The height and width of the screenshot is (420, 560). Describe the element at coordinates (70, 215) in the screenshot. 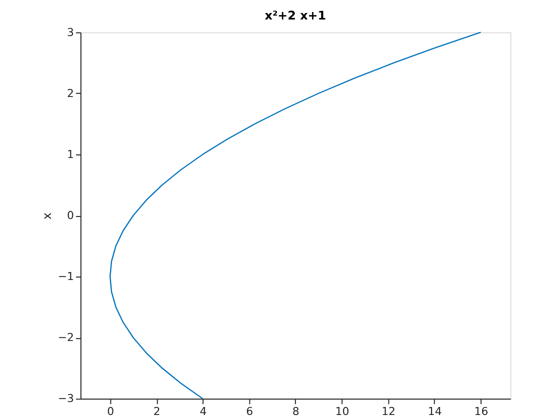

I see `y-tick-label: 0` at that location.